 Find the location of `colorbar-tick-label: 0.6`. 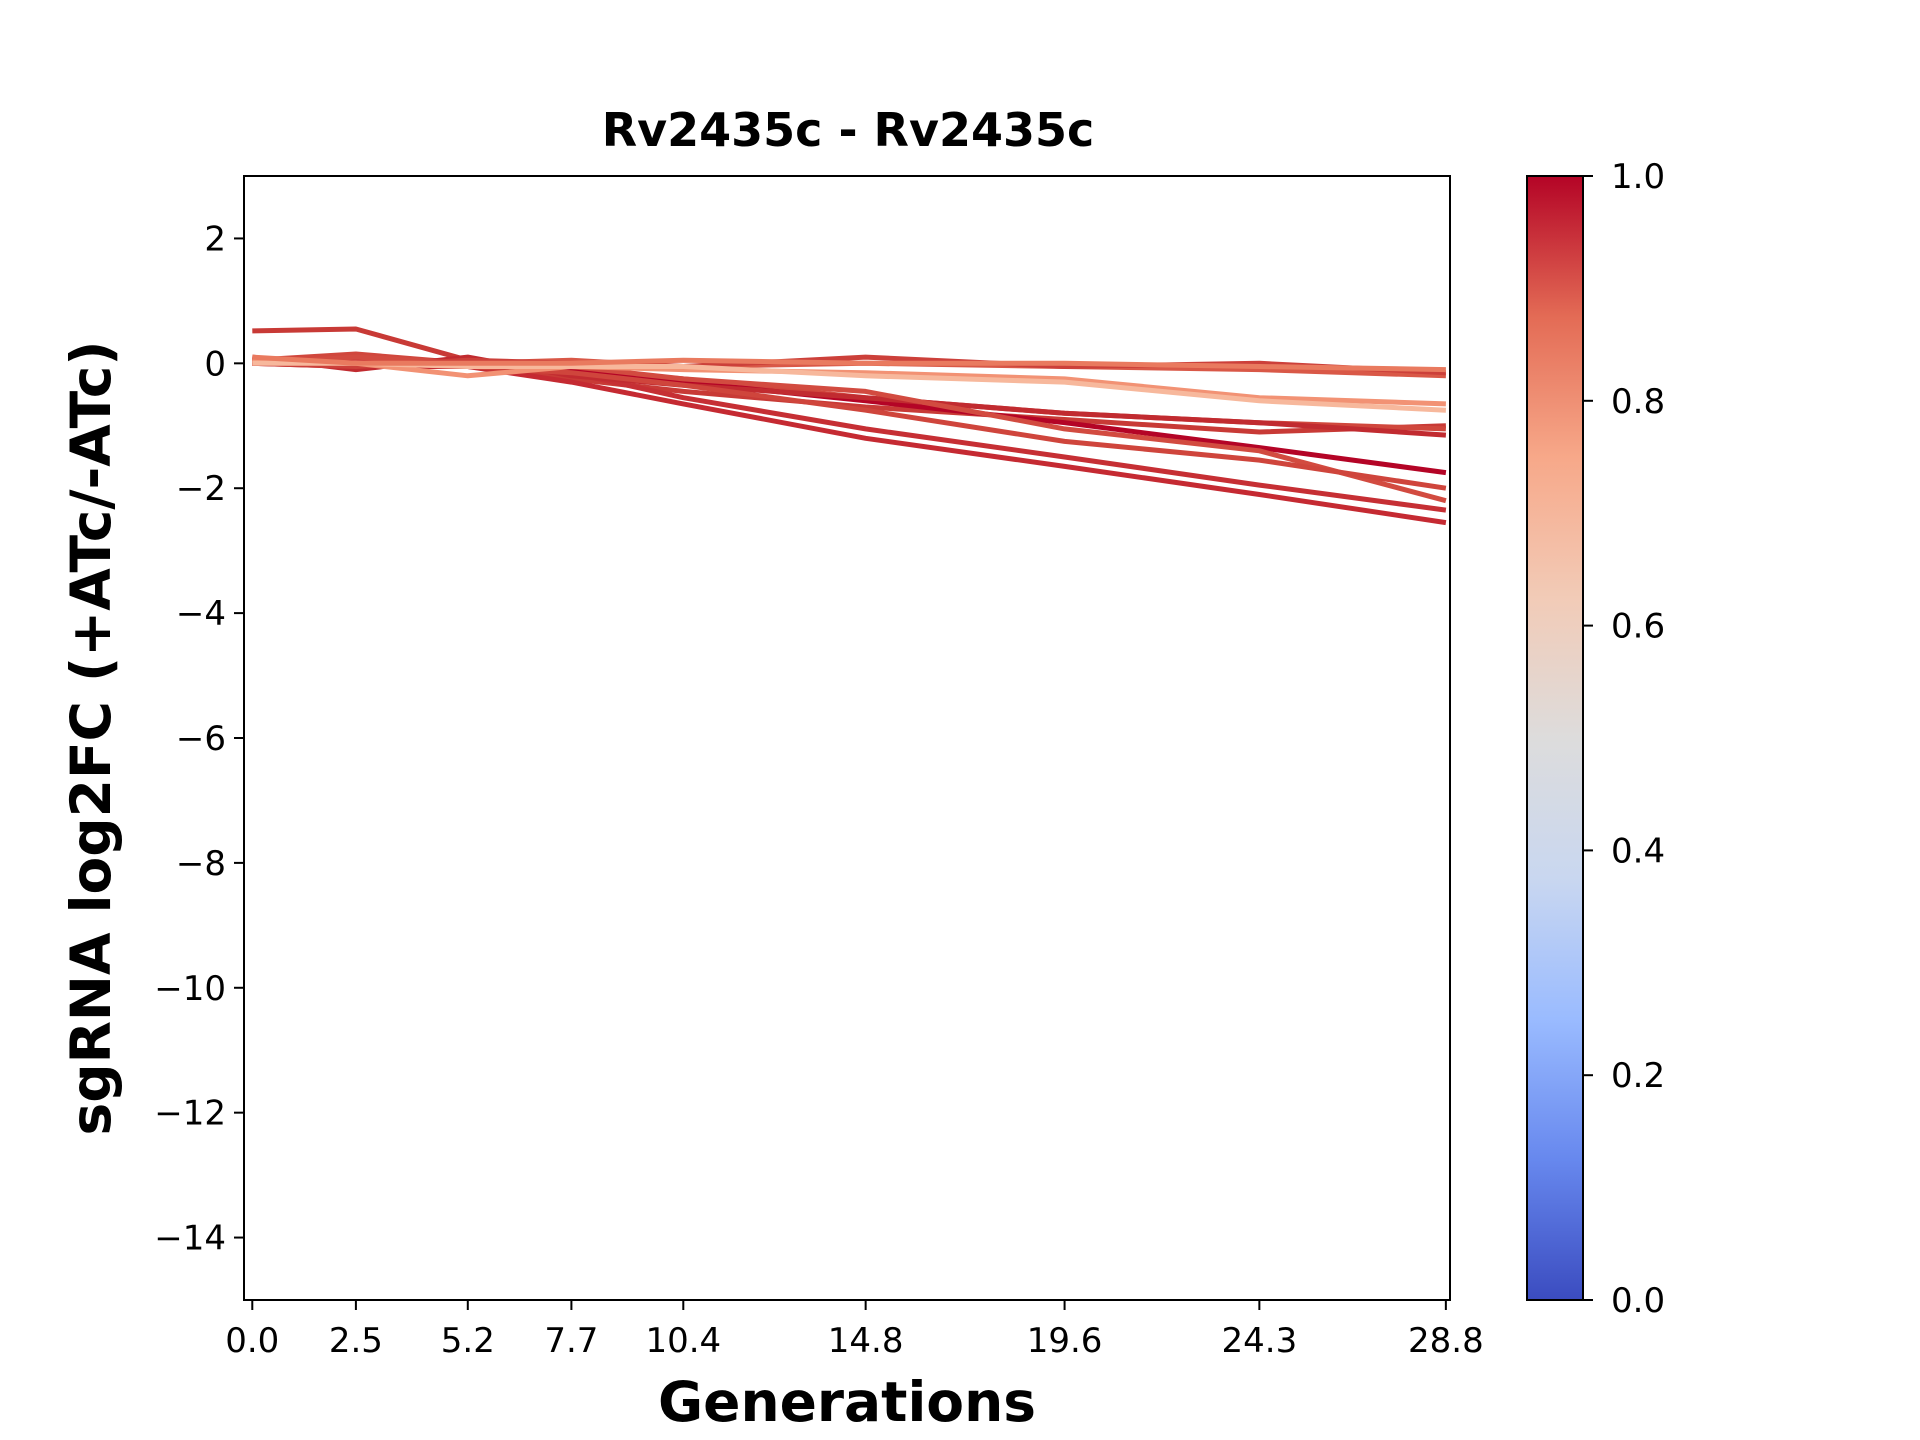

colorbar-tick-label: 0.6 is located at coordinates (1638, 627).